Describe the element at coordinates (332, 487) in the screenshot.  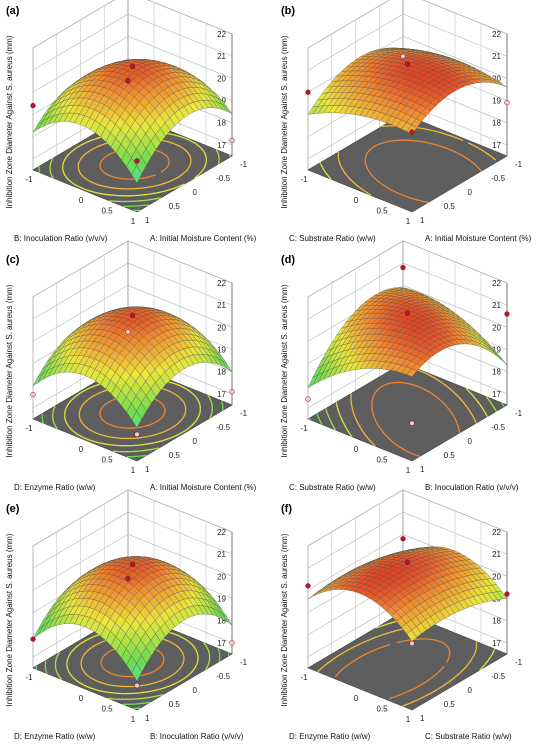
I see `x-axis-title: C: Substrate Ratio (w/w)` at that location.